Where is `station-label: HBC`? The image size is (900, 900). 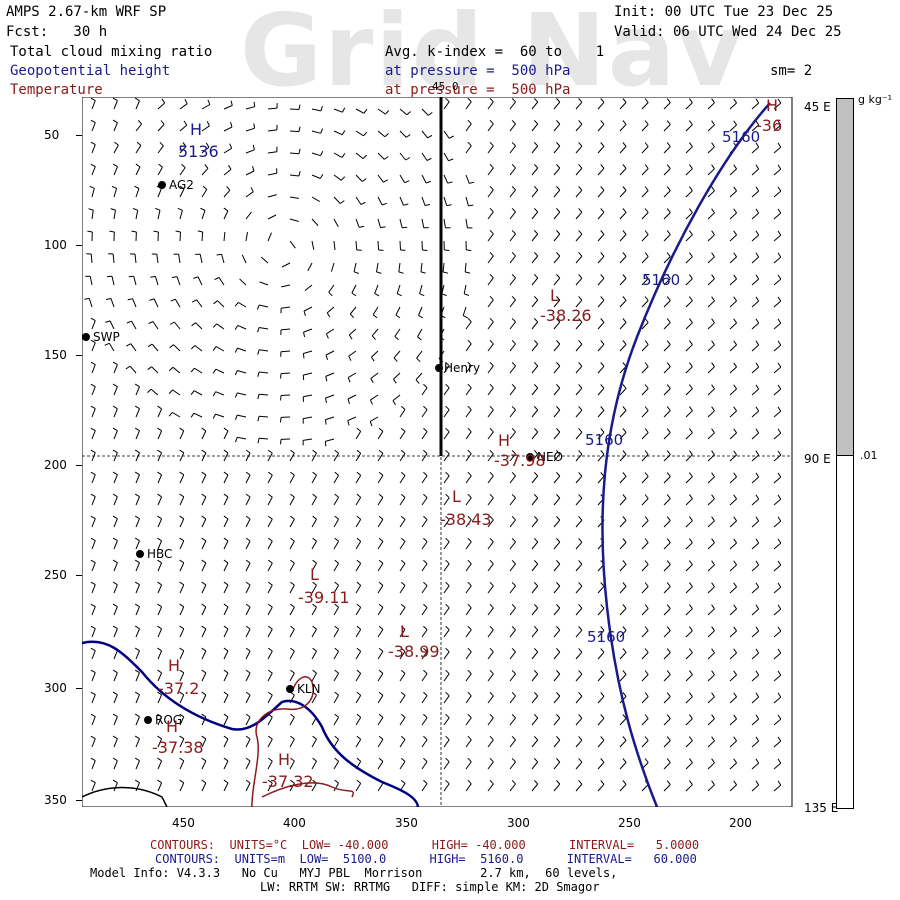
station-label: HBC is located at coordinates (159, 554).